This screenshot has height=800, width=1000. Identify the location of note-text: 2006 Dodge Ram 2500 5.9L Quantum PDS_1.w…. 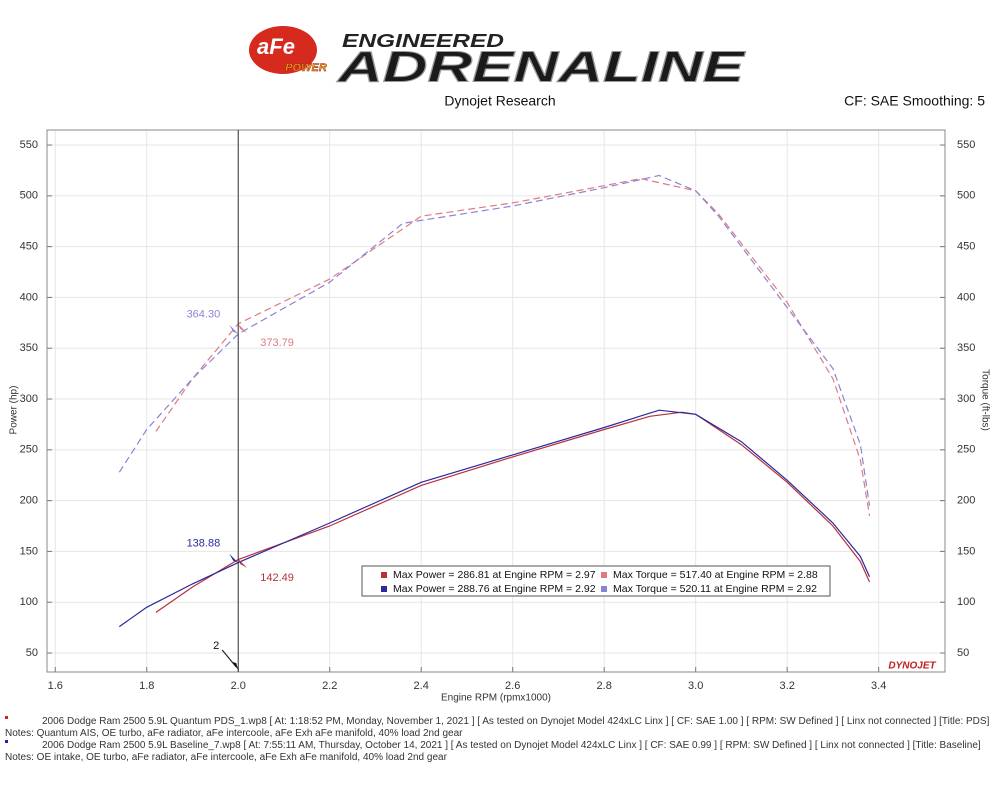
(497, 727).